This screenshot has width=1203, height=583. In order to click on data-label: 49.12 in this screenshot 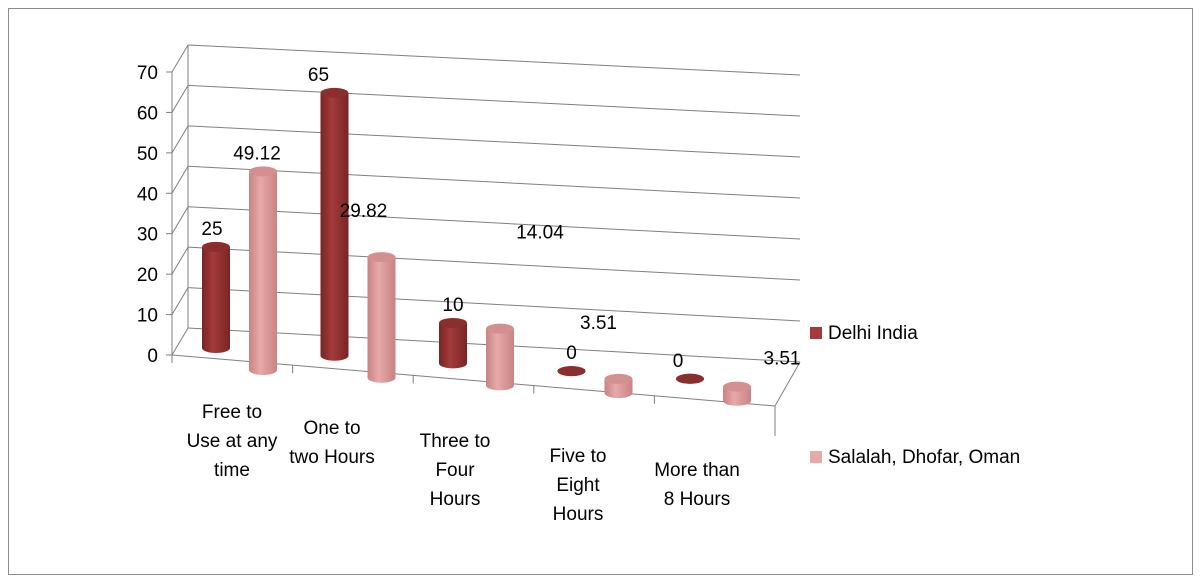, I will do `click(257, 153)`.